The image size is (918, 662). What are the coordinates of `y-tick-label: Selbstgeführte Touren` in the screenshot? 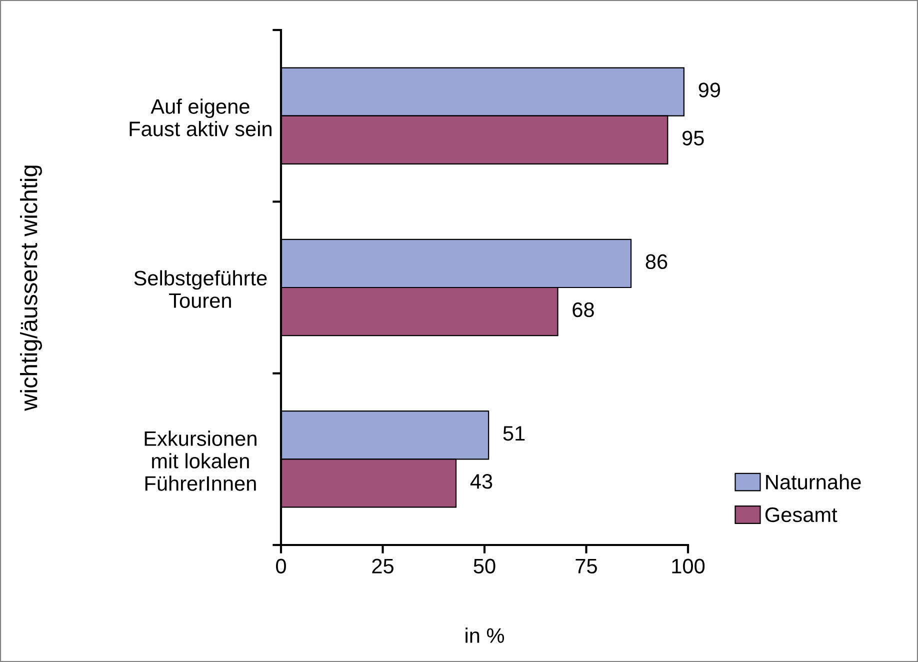 It's located at (200, 289).